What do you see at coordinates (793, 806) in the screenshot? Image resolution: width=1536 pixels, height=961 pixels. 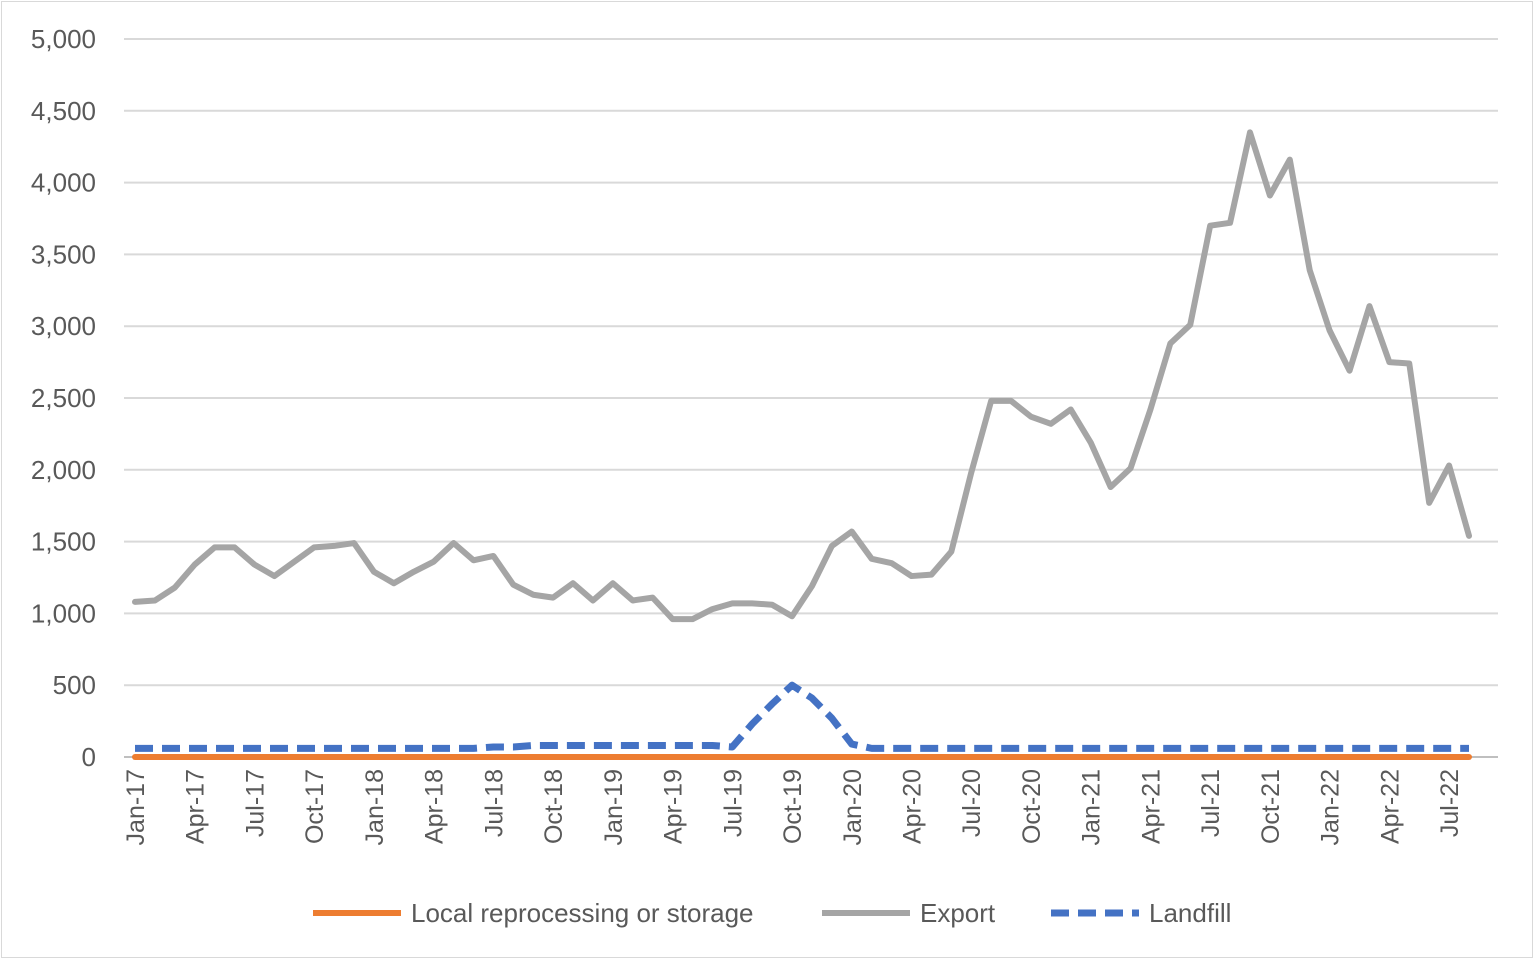 I see `x-tick-label: Oct-19` at bounding box center [793, 806].